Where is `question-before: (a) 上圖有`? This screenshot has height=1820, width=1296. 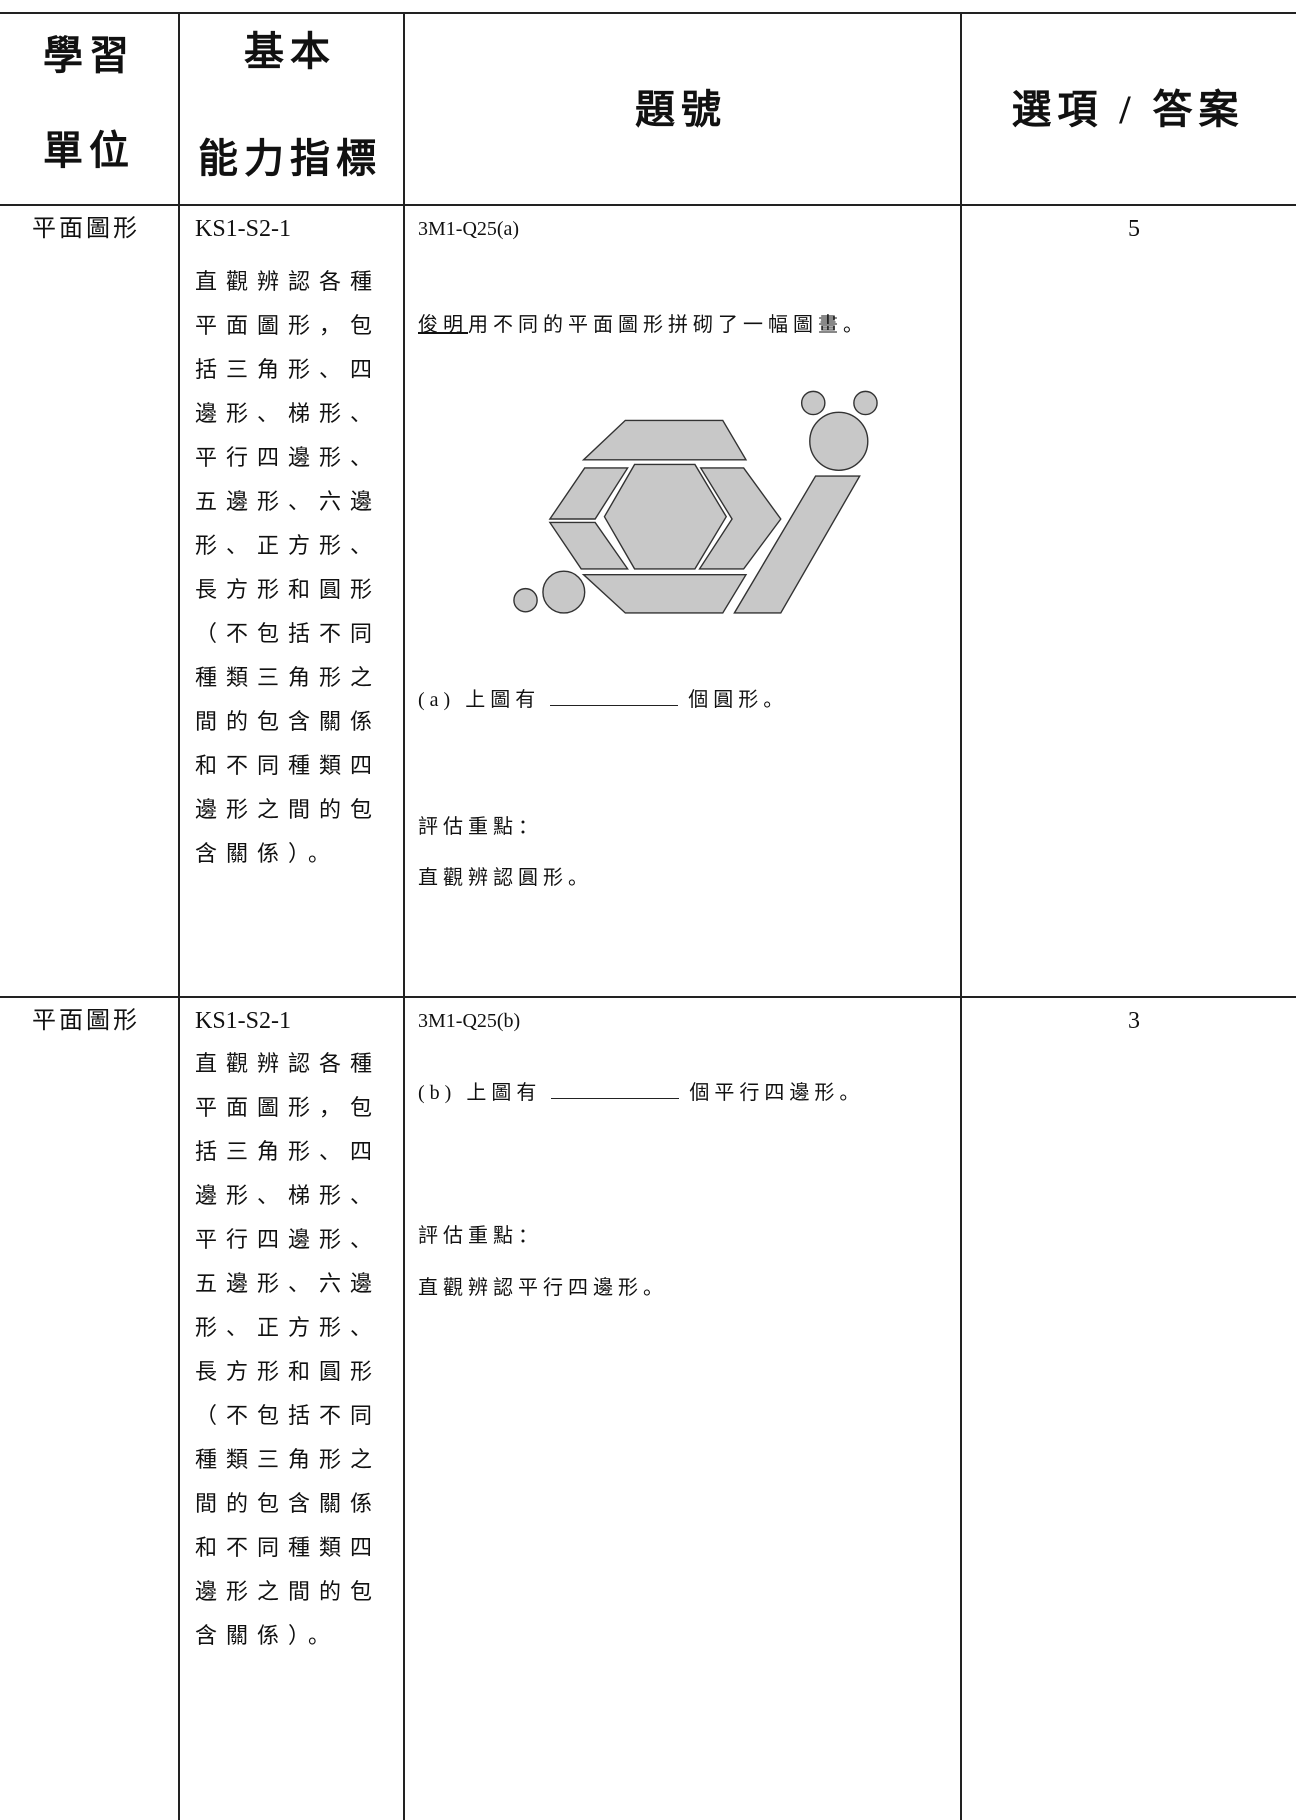
question-before: (a) 上圖有 is located at coordinates (479, 700).